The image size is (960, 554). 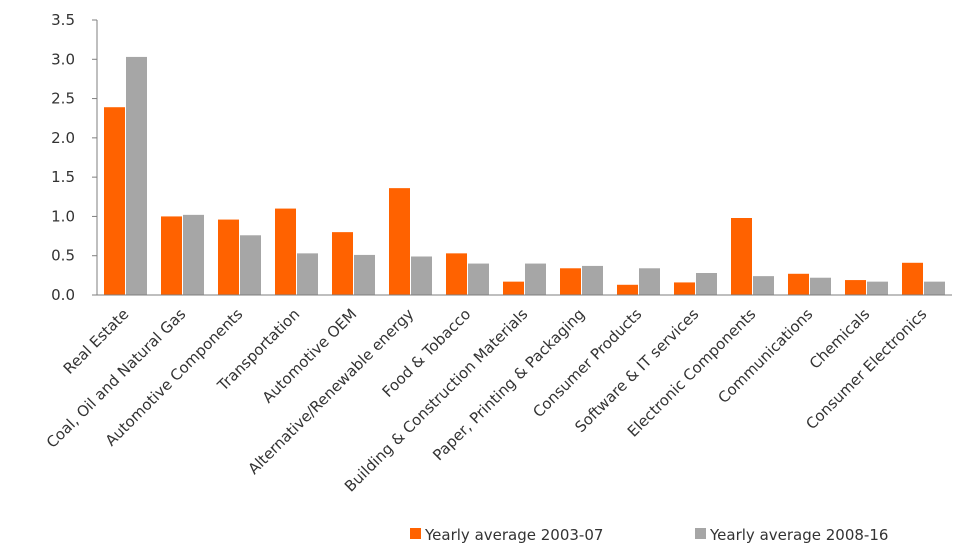 I want to click on y-tick-label: 2.0, so click(x=63, y=138).